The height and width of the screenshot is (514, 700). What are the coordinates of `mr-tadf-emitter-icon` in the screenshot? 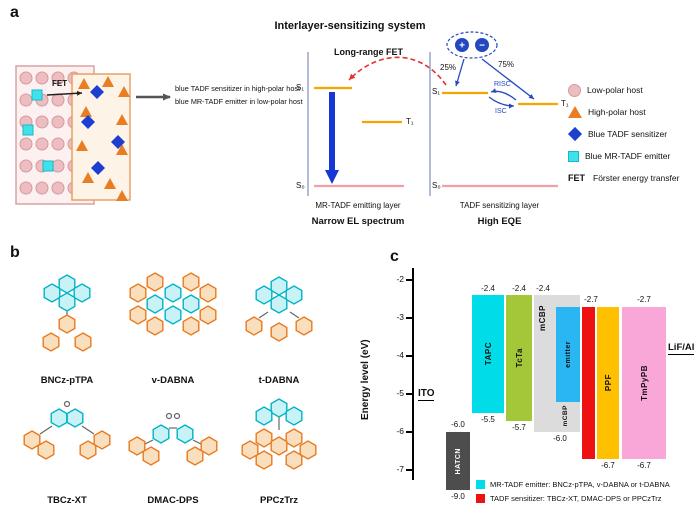 It's located at (573, 156).